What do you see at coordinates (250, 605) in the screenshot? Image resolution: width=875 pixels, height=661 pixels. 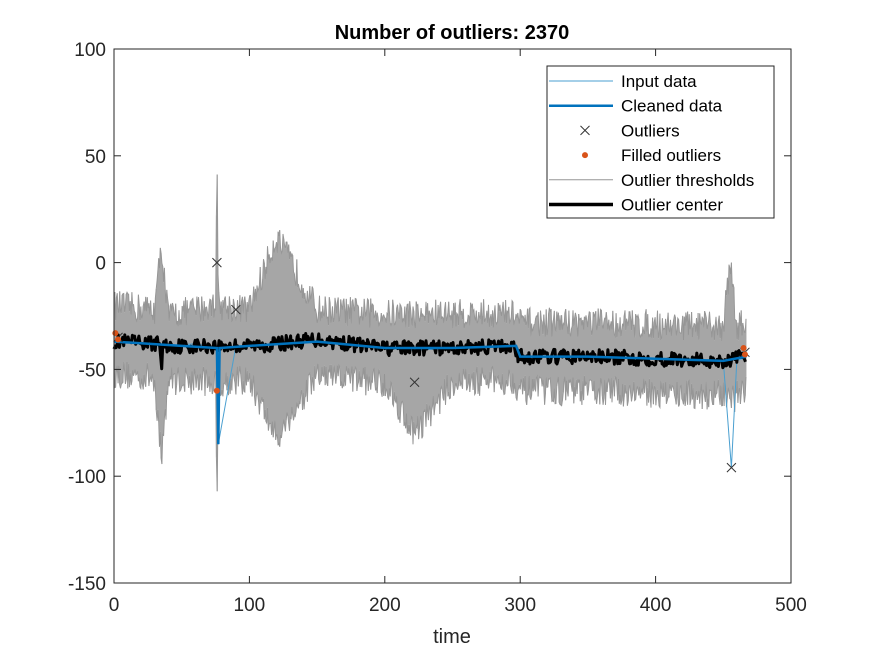 I see `x-tick-label: 100` at bounding box center [250, 605].